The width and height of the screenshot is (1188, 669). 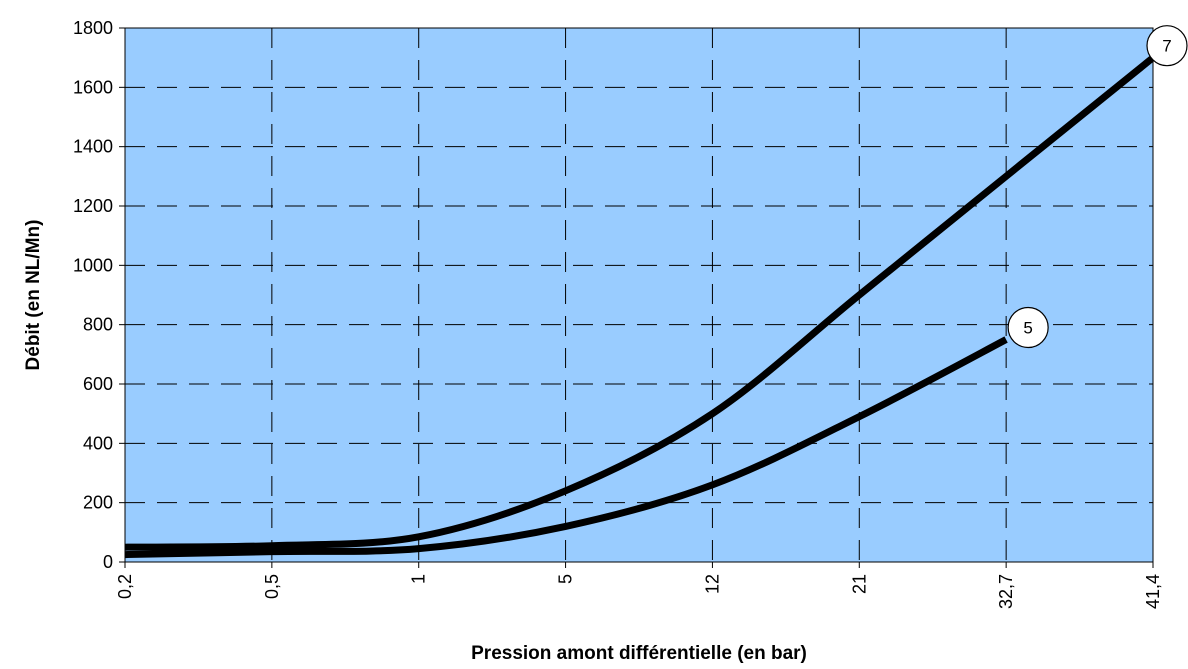 I want to click on y-tick-label: 1200, so click(x=93, y=206).